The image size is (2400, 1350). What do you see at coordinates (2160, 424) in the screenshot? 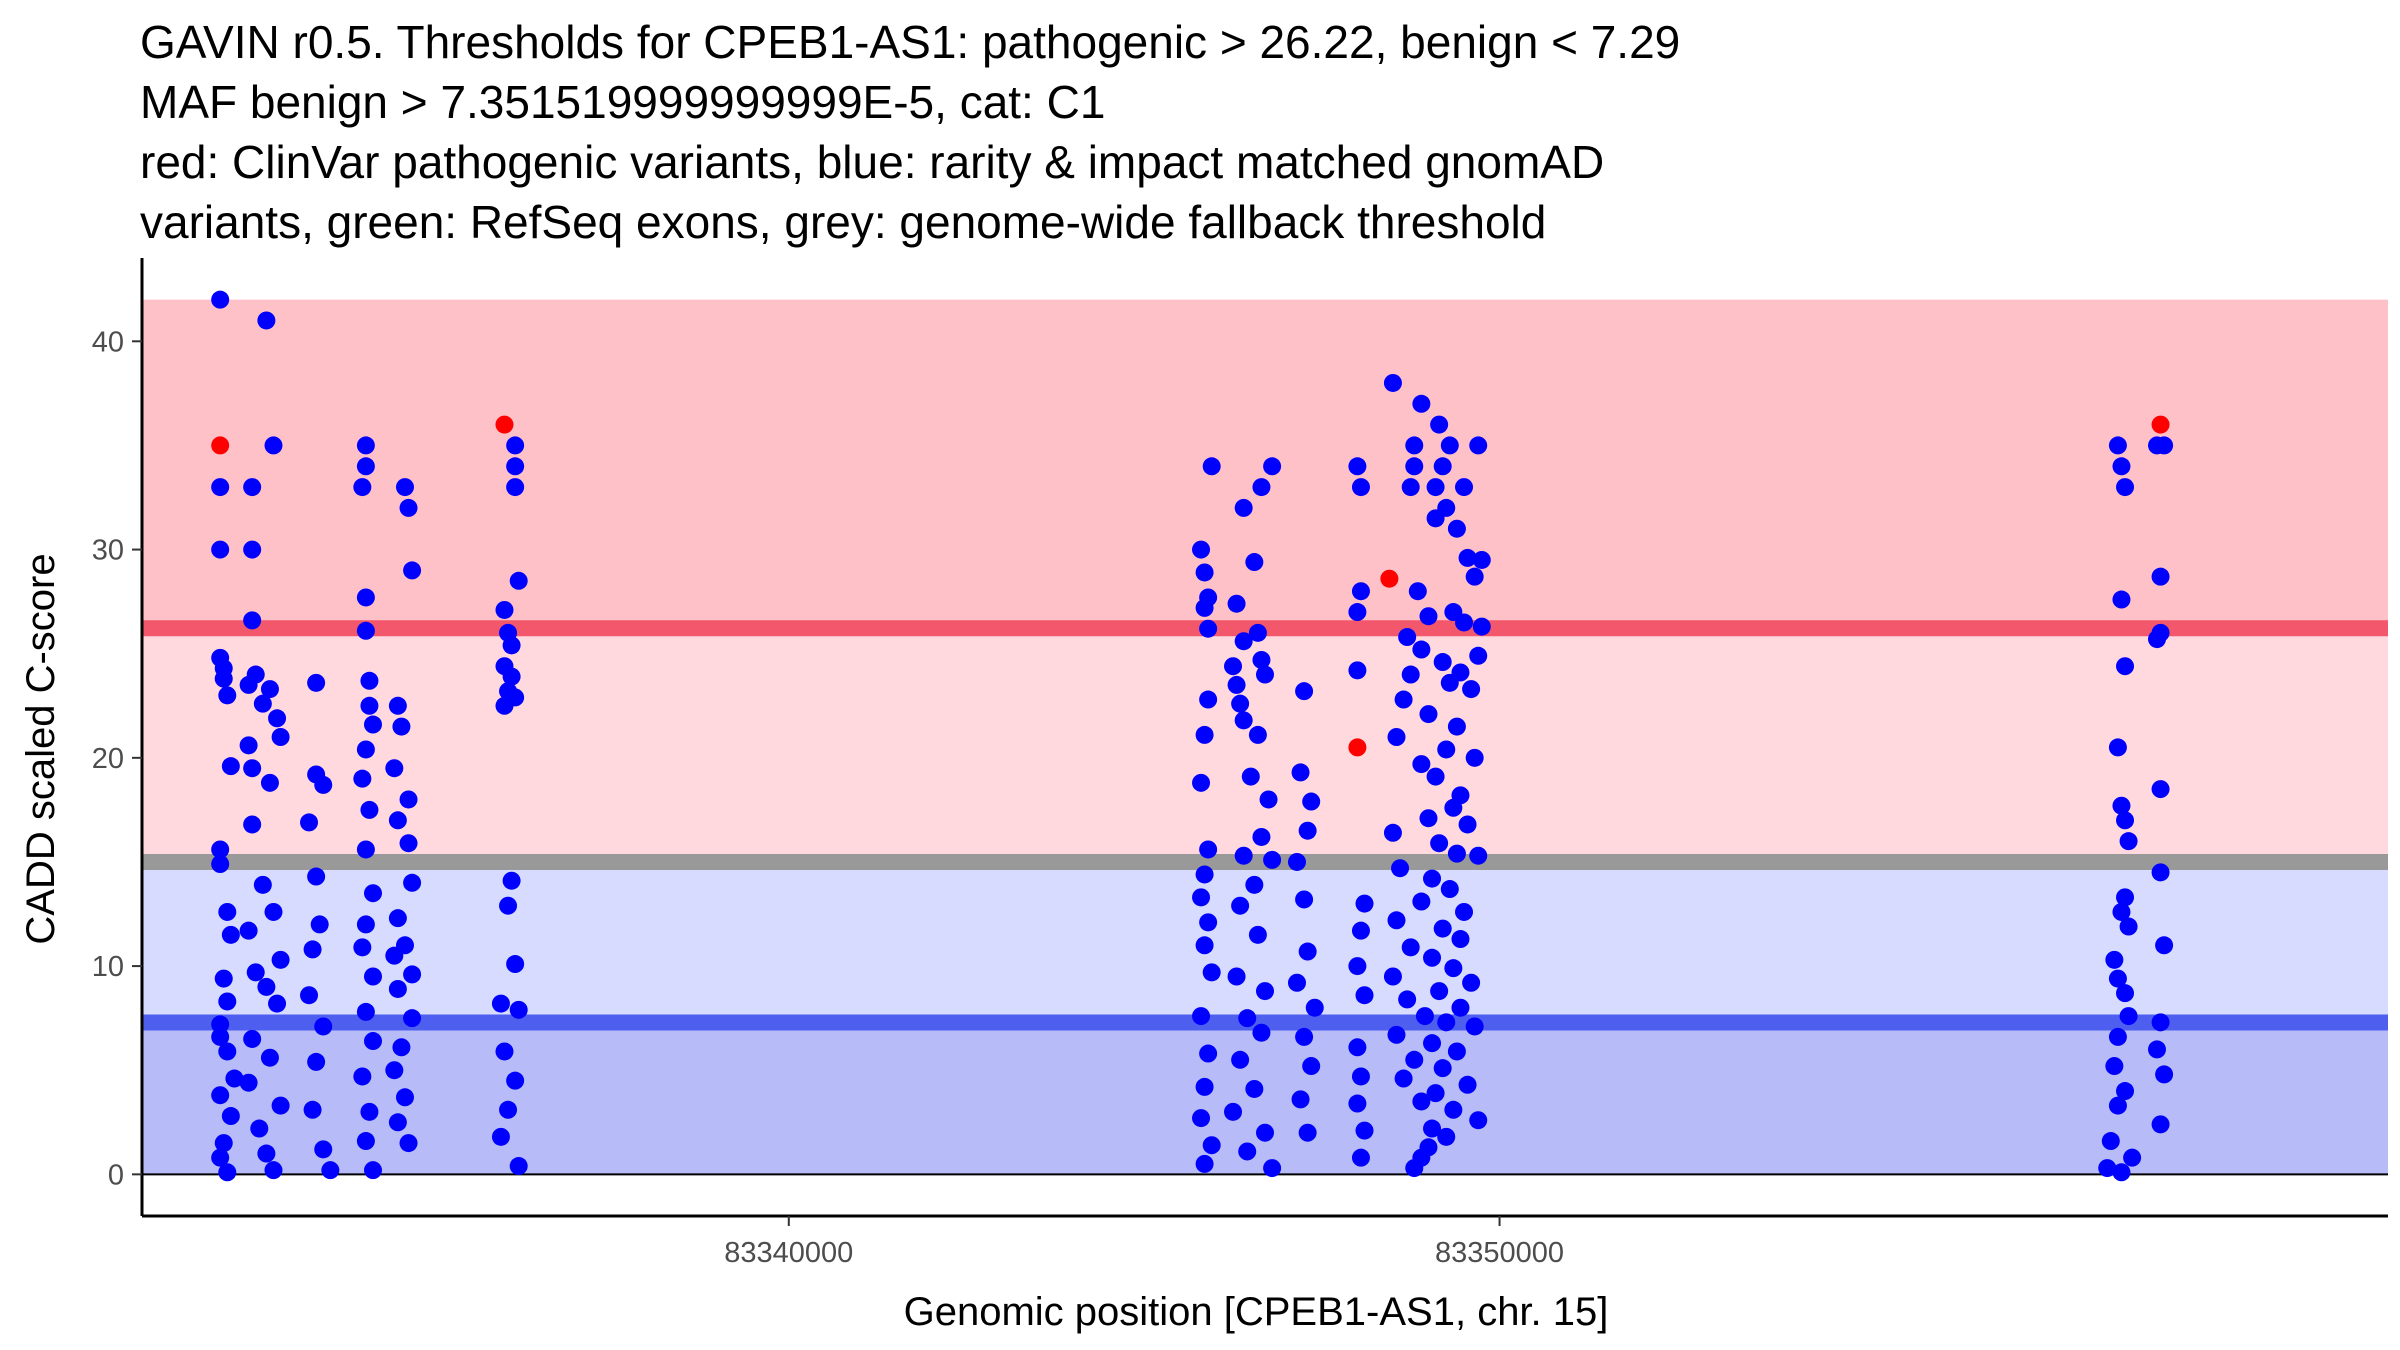
I see `clinvar-pathogenic-point` at bounding box center [2160, 424].